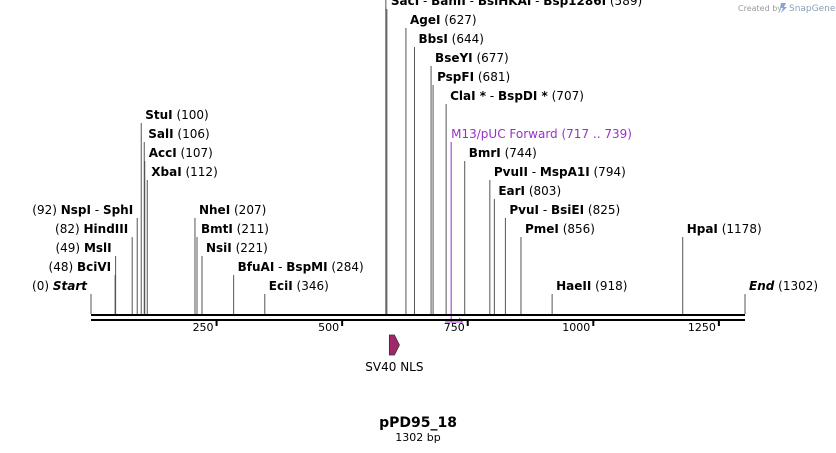 This screenshot has width=836, height=453. Describe the element at coordinates (61, 267) in the screenshot. I see `site-position: (48)` at that location.